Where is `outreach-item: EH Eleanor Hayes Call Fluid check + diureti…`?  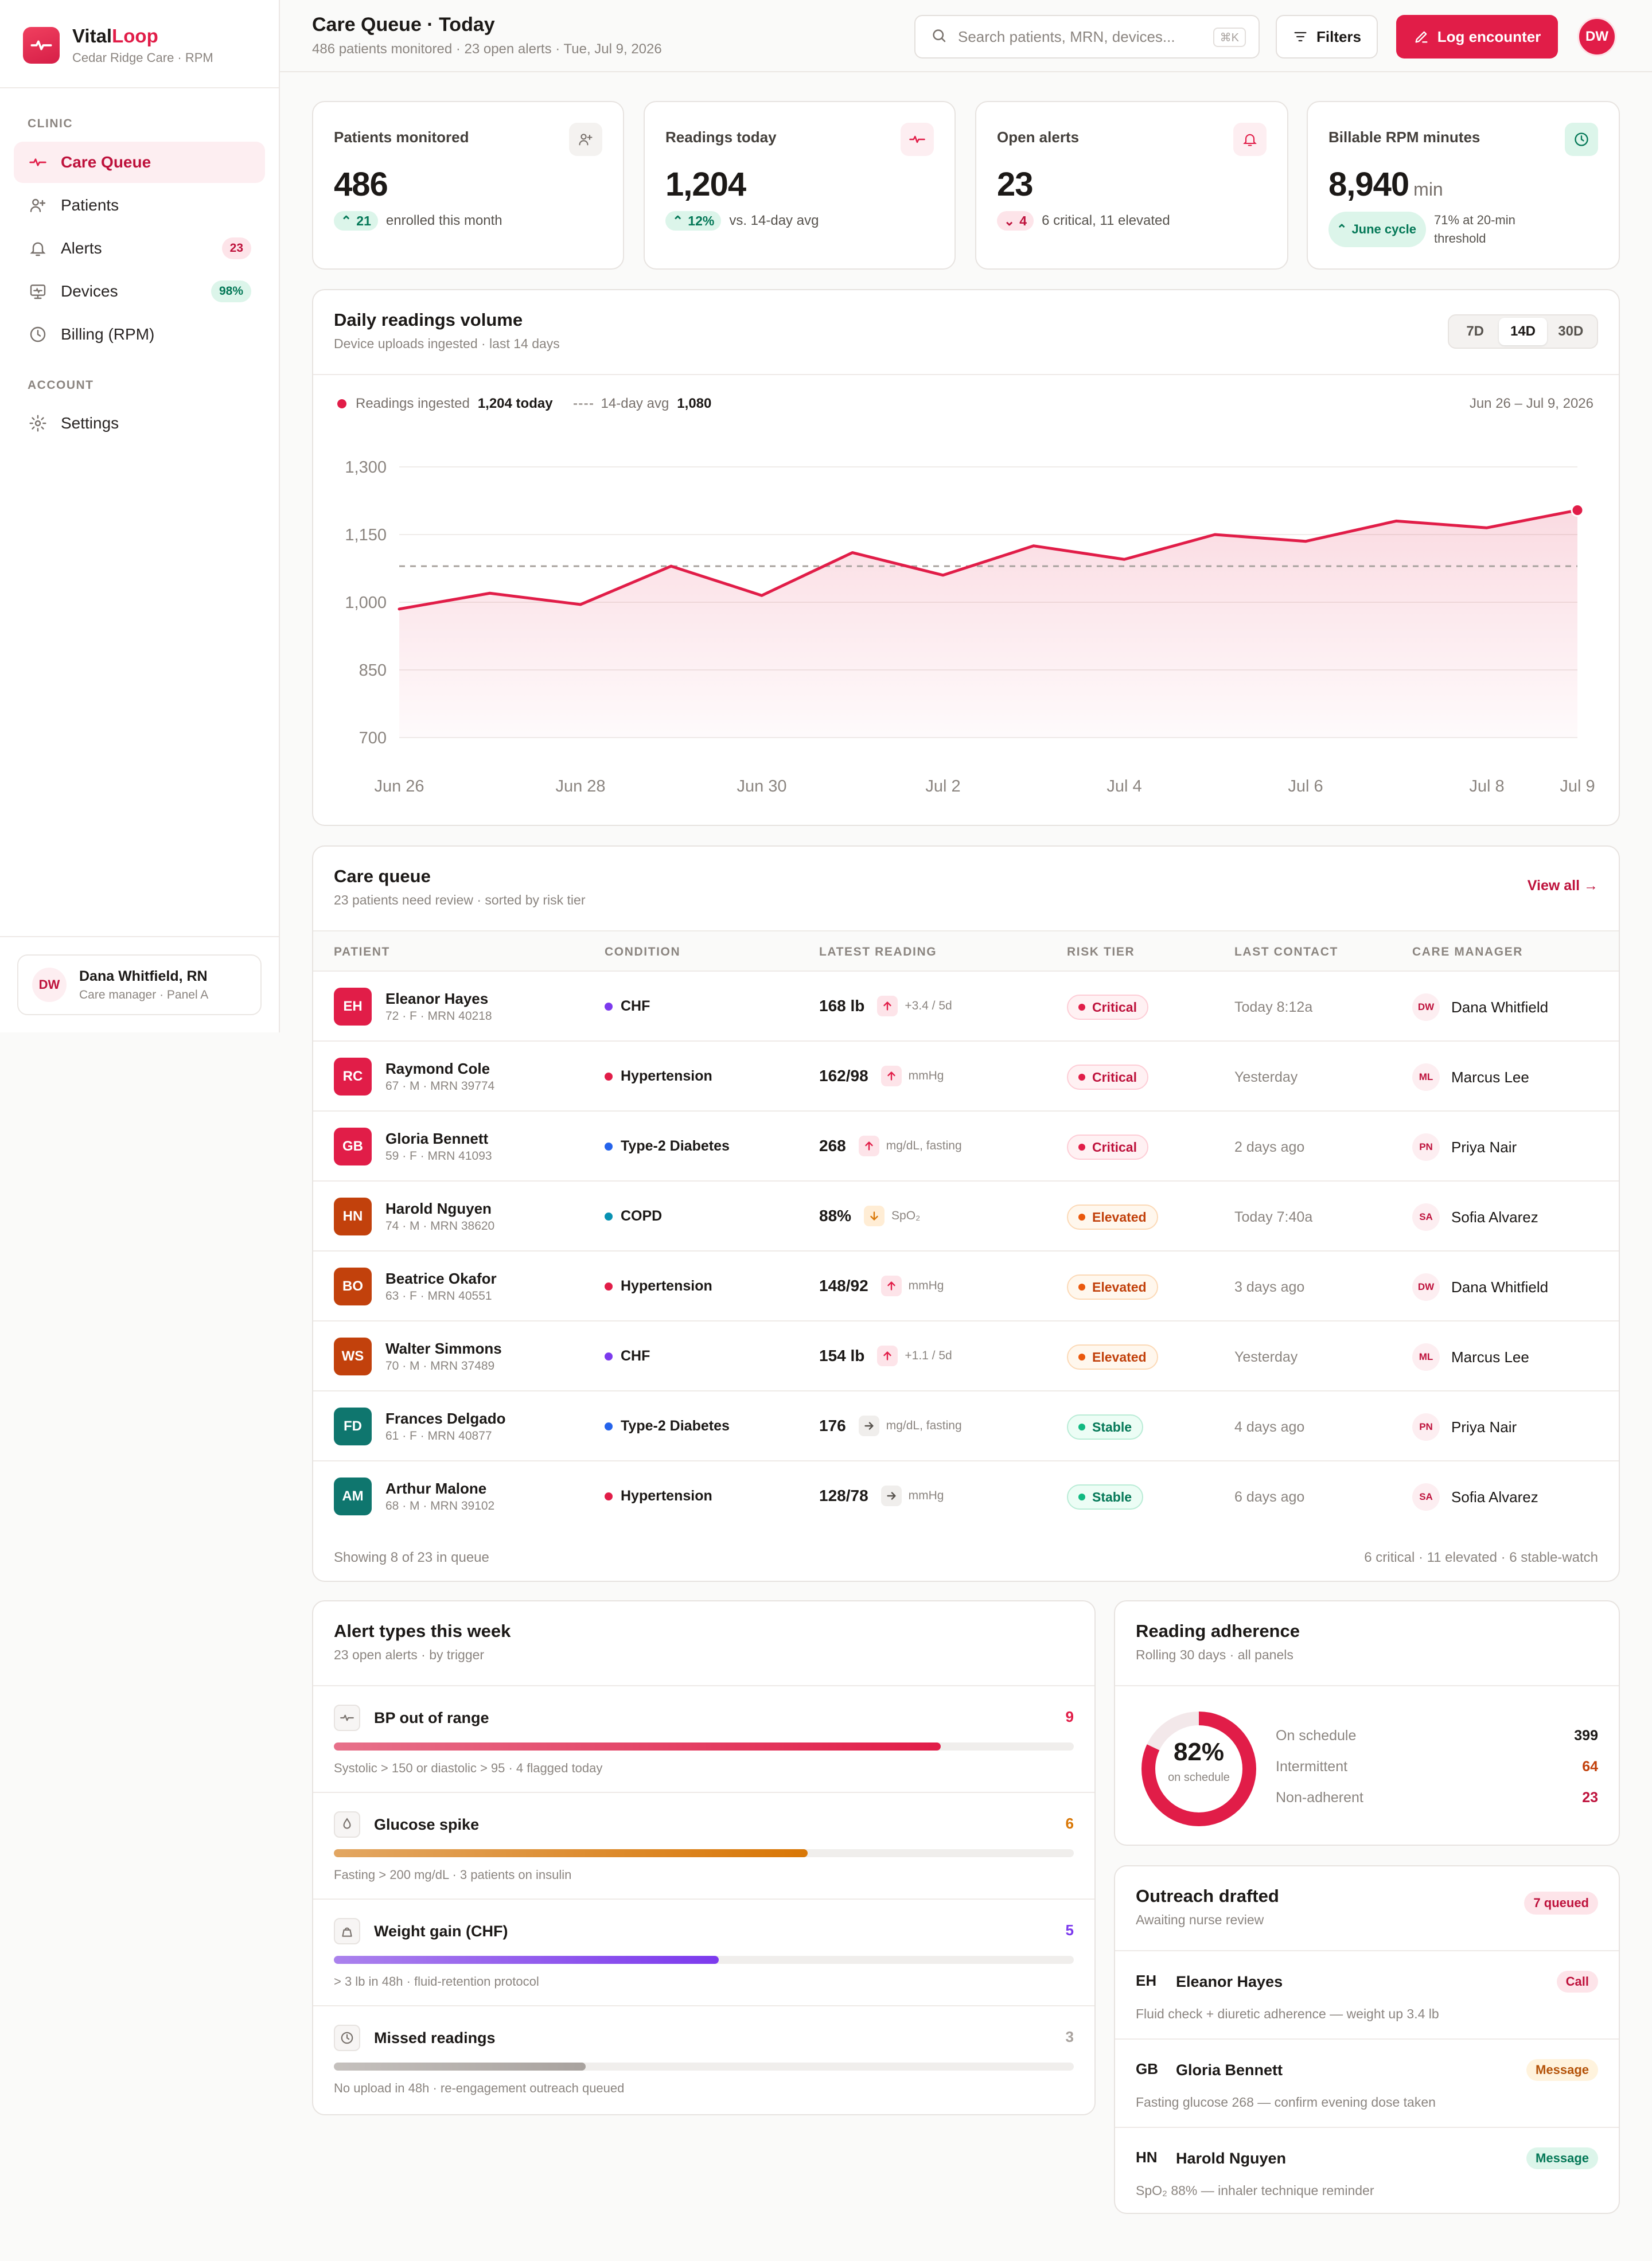 outreach-item: EH Eleanor Hayes Call Fluid check + diureti… is located at coordinates (1367, 1993).